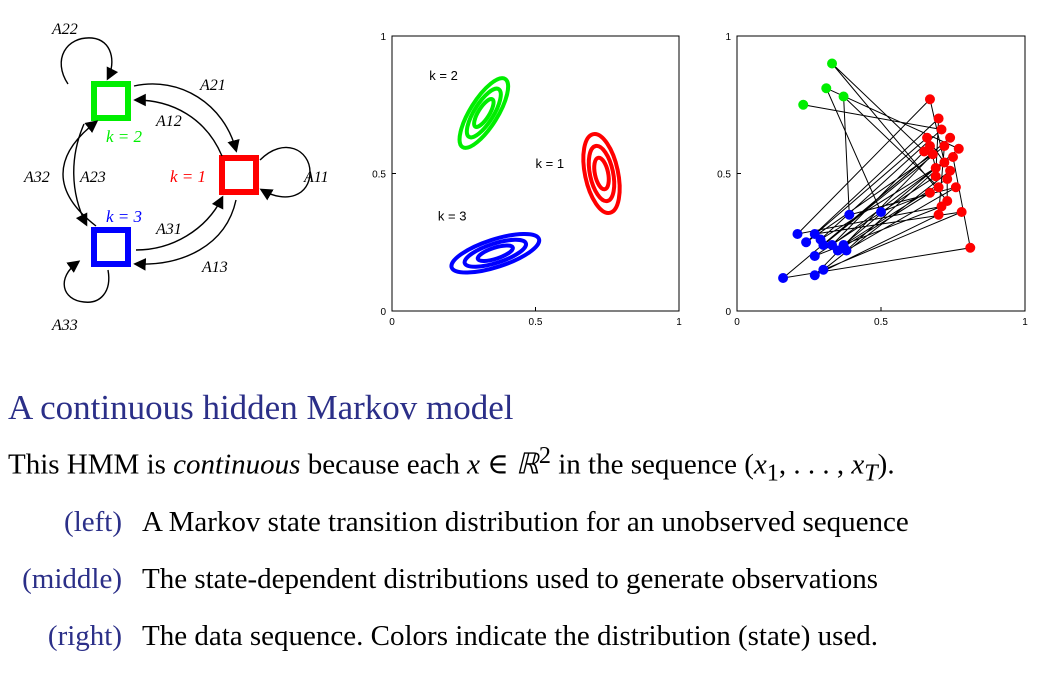  I want to click on state-box-k3, so click(111, 247).